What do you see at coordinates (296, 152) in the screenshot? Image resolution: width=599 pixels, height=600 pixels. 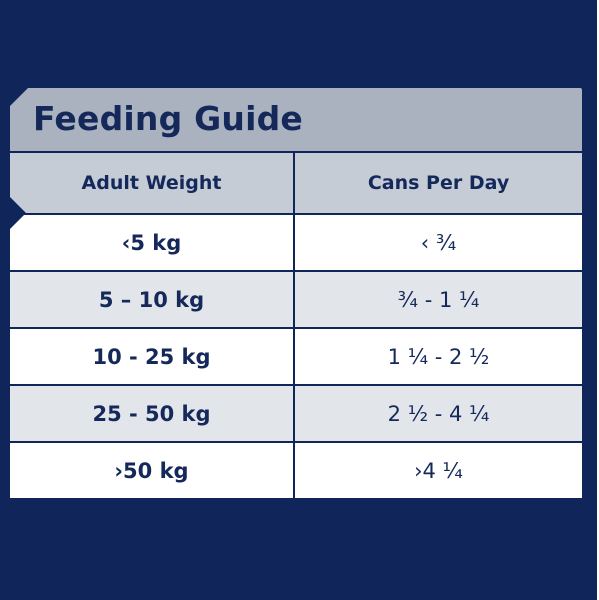 I see `title-divider` at bounding box center [296, 152].